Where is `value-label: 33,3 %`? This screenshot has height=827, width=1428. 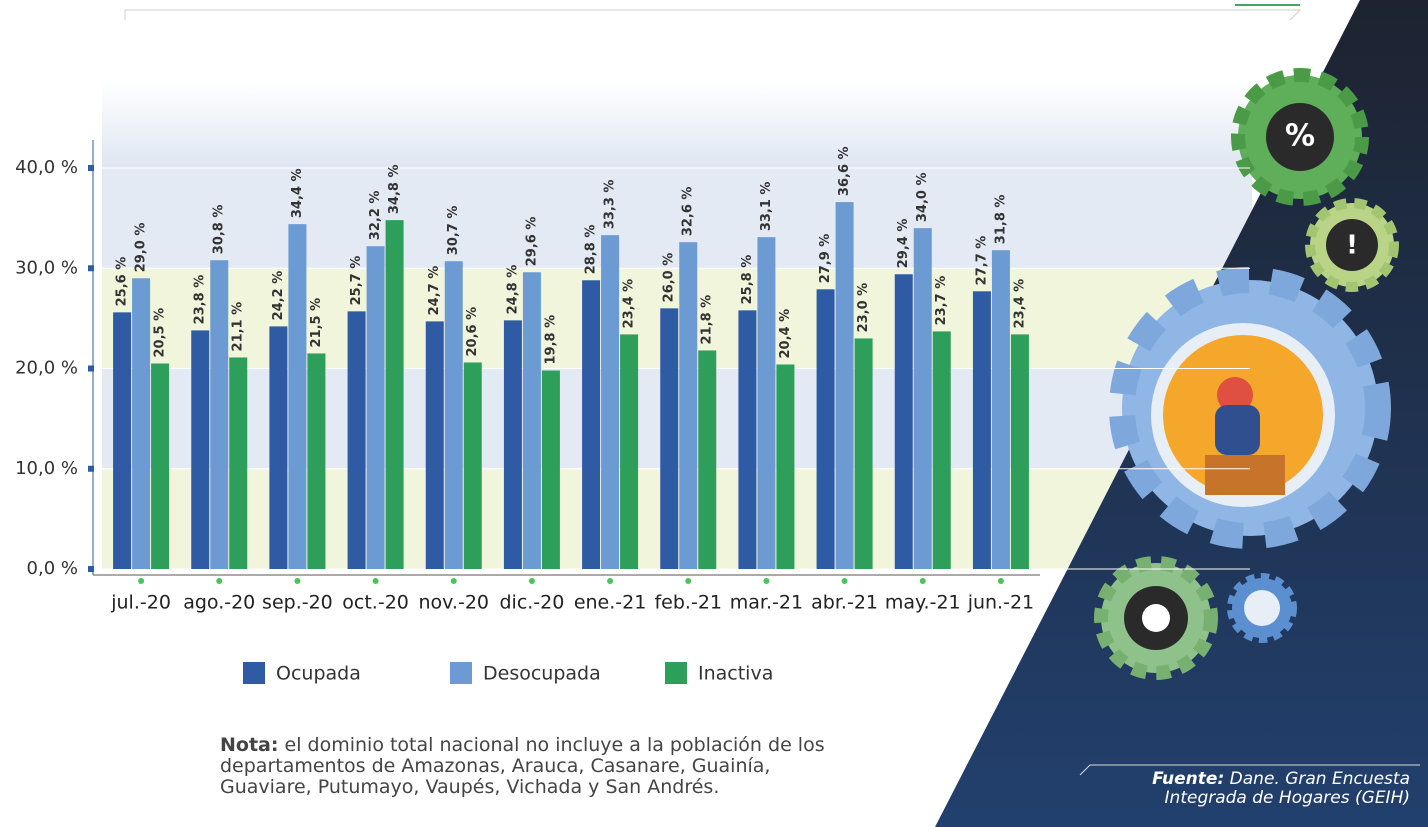
value-label: 33,3 % is located at coordinates (610, 205).